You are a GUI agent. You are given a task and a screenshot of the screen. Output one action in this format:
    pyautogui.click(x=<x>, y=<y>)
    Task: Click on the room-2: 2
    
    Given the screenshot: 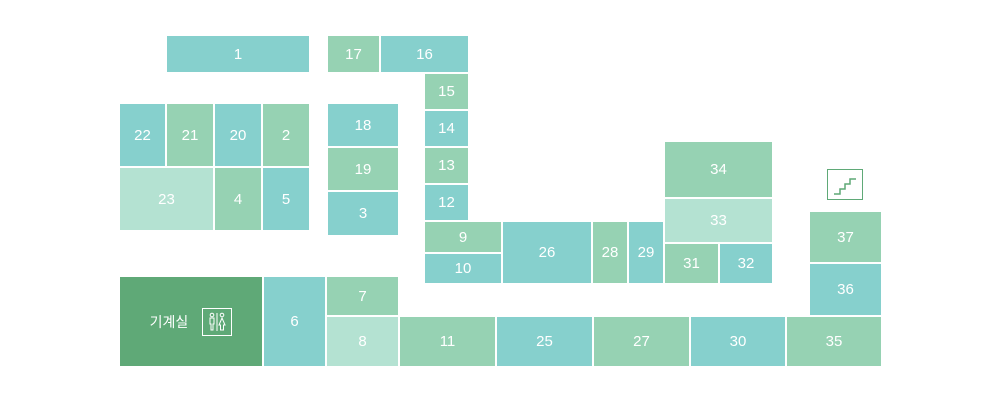 What is the action you would take?
    pyautogui.click(x=286, y=135)
    